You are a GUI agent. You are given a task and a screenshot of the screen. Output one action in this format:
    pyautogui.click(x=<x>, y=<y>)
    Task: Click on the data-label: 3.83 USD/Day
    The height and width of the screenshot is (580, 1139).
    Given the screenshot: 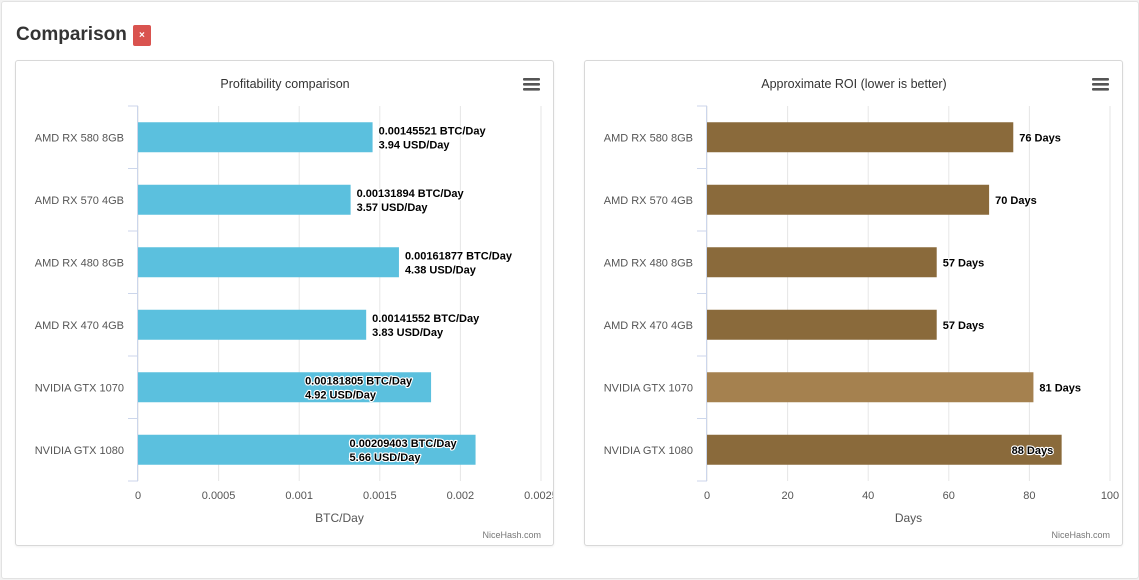 What is the action you would take?
    pyautogui.click(x=408, y=333)
    